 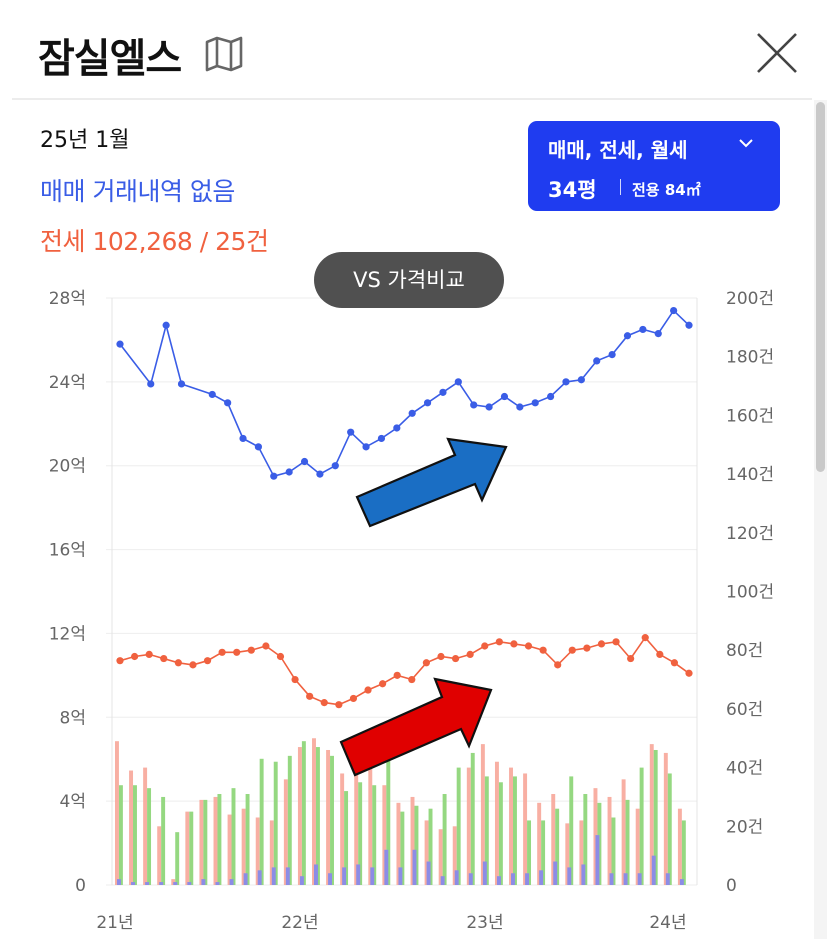 What do you see at coordinates (67, 634) in the screenshot?
I see `y-left-tick-label: 12억` at bounding box center [67, 634].